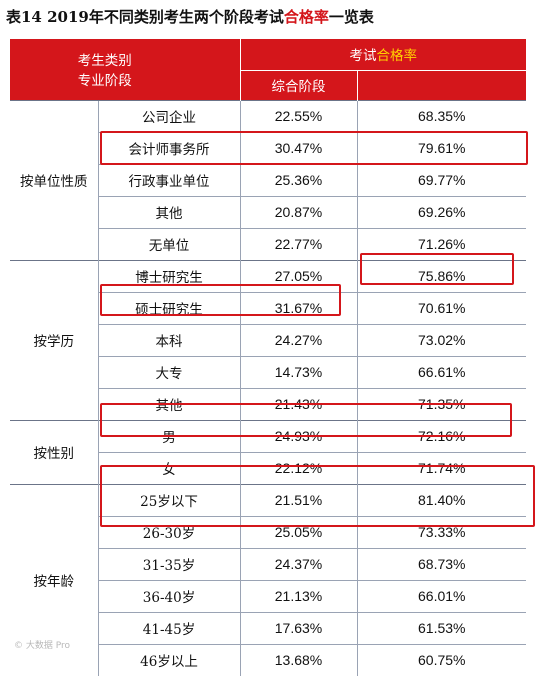 The width and height of the screenshot is (537, 676). I want to click on table-title: 表14 2019年不同类别考生两个阶段考试合格率一览表, so click(190, 16).